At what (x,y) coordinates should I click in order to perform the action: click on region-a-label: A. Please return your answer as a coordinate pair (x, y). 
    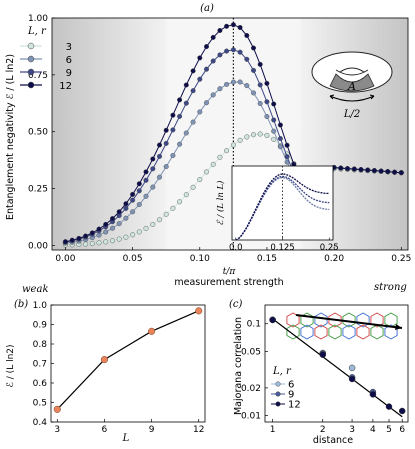
    Looking at the image, I should click on (351, 86).